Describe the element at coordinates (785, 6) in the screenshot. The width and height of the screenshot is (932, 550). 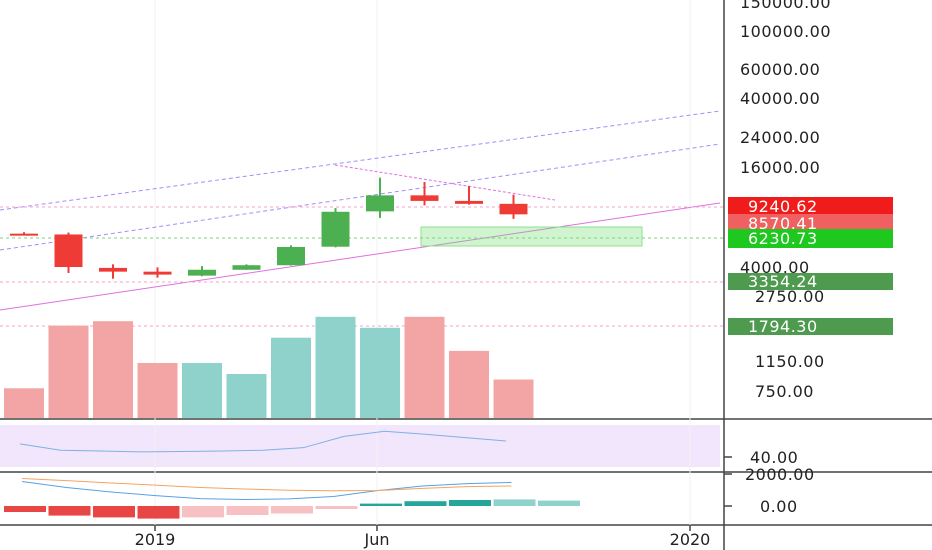
I see `price-label-150000: 150000.00` at that location.